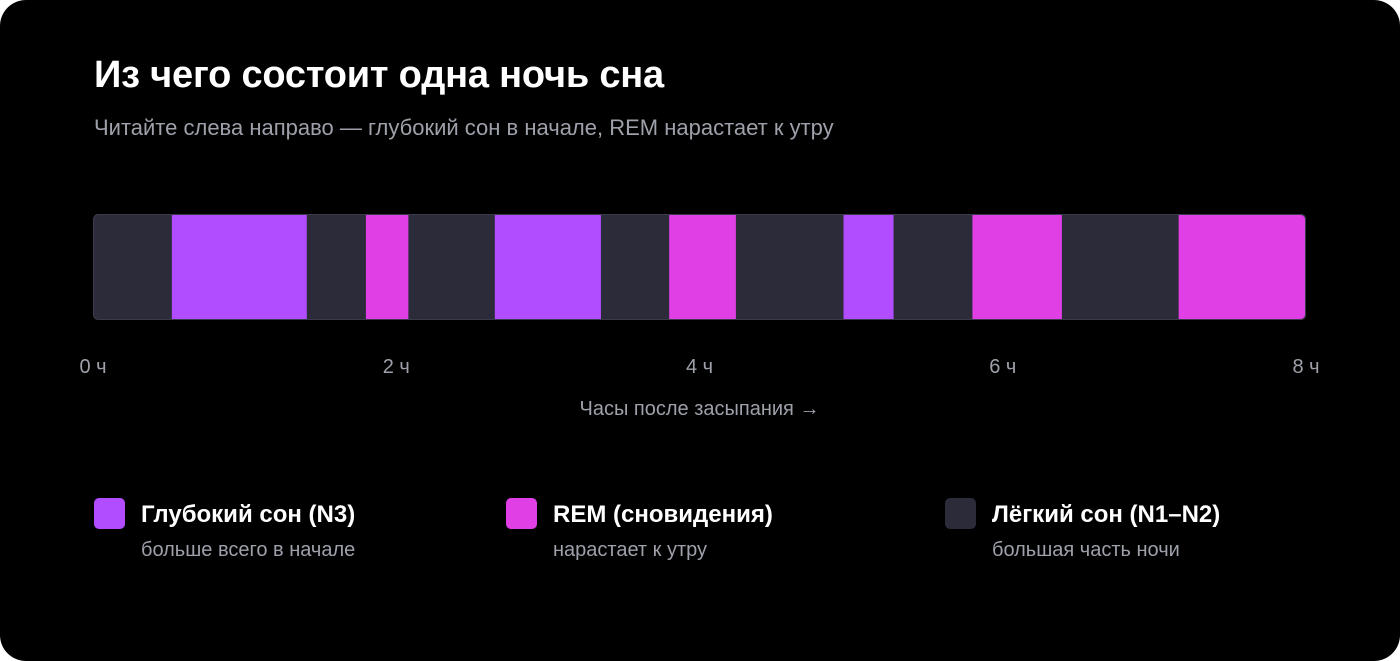  Describe the element at coordinates (699, 367) in the screenshot. I see `x-tick-label: 4 ч` at that location.